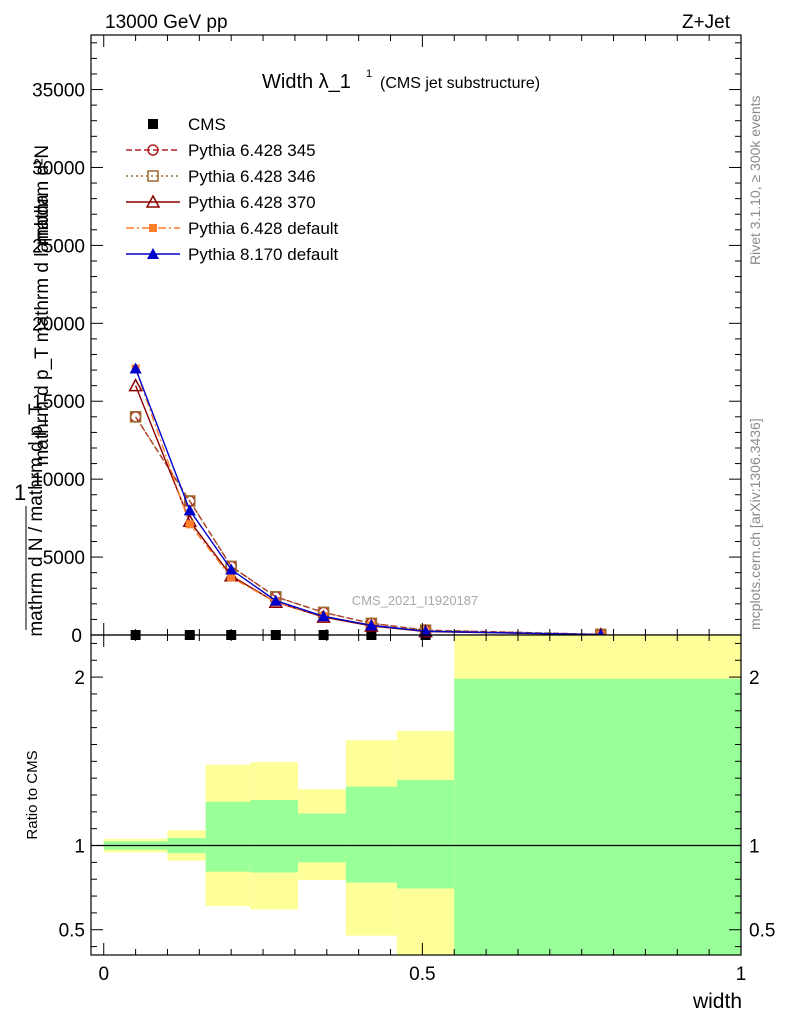 Image resolution: width=786 pixels, height=1024 pixels. I want to click on process-label: Z+Jet, so click(706, 22).